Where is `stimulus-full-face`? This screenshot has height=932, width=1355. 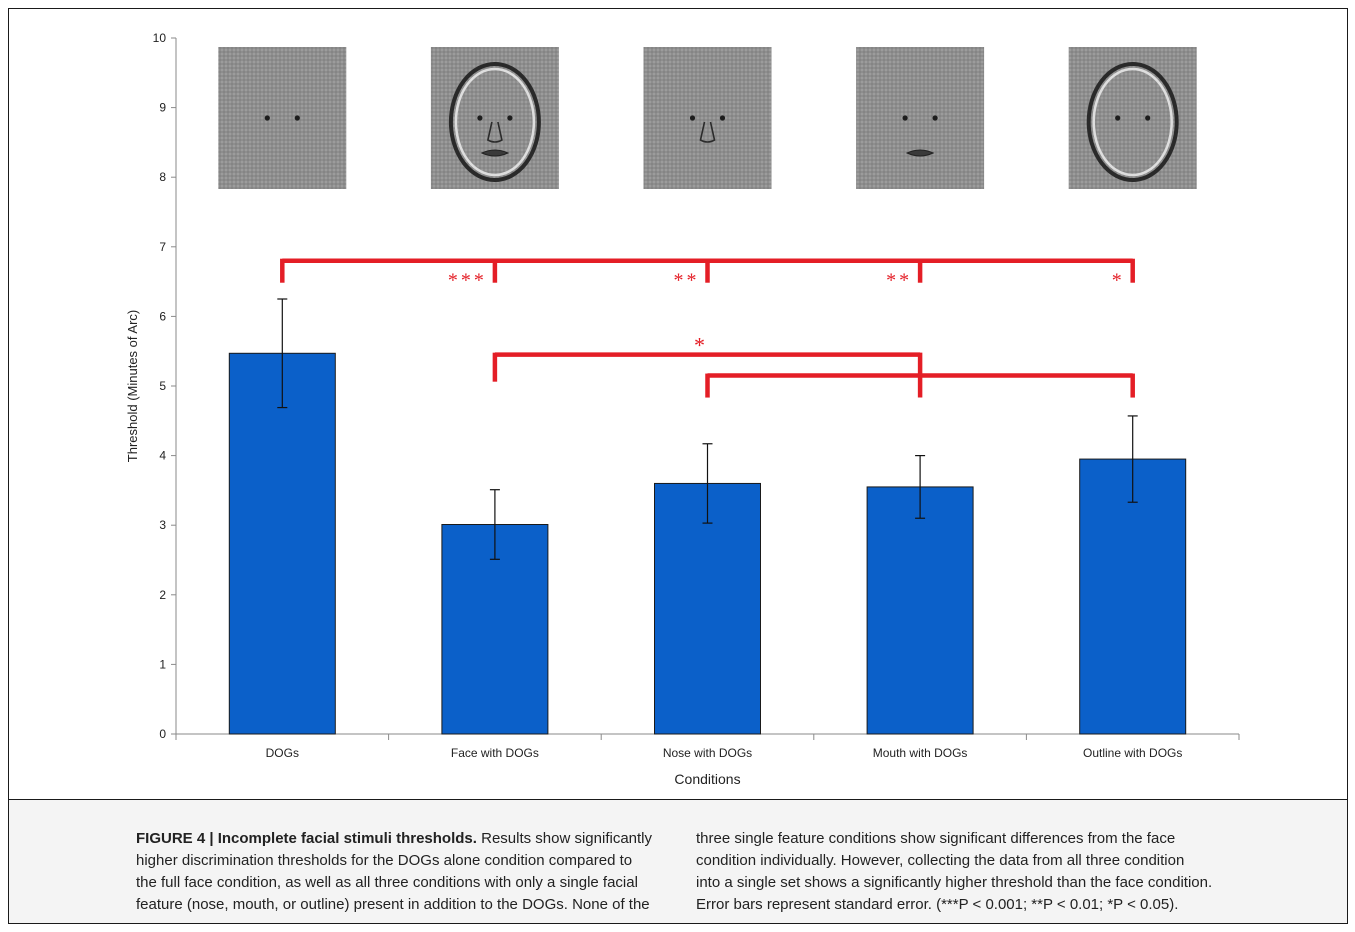 stimulus-full-face is located at coordinates (494, 118).